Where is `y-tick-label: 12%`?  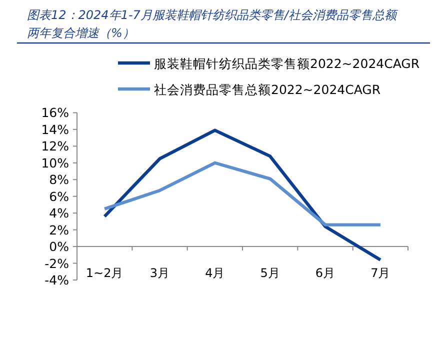 y-tick-label: 12% is located at coordinates (55, 146).